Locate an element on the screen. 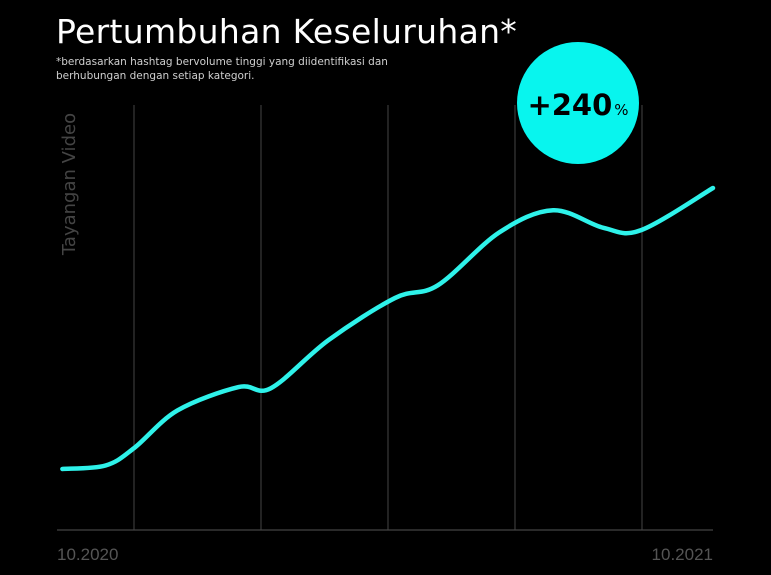 The width and height of the screenshot is (771, 575). x-tick-label-end: 10.2021 is located at coordinates (682, 554).